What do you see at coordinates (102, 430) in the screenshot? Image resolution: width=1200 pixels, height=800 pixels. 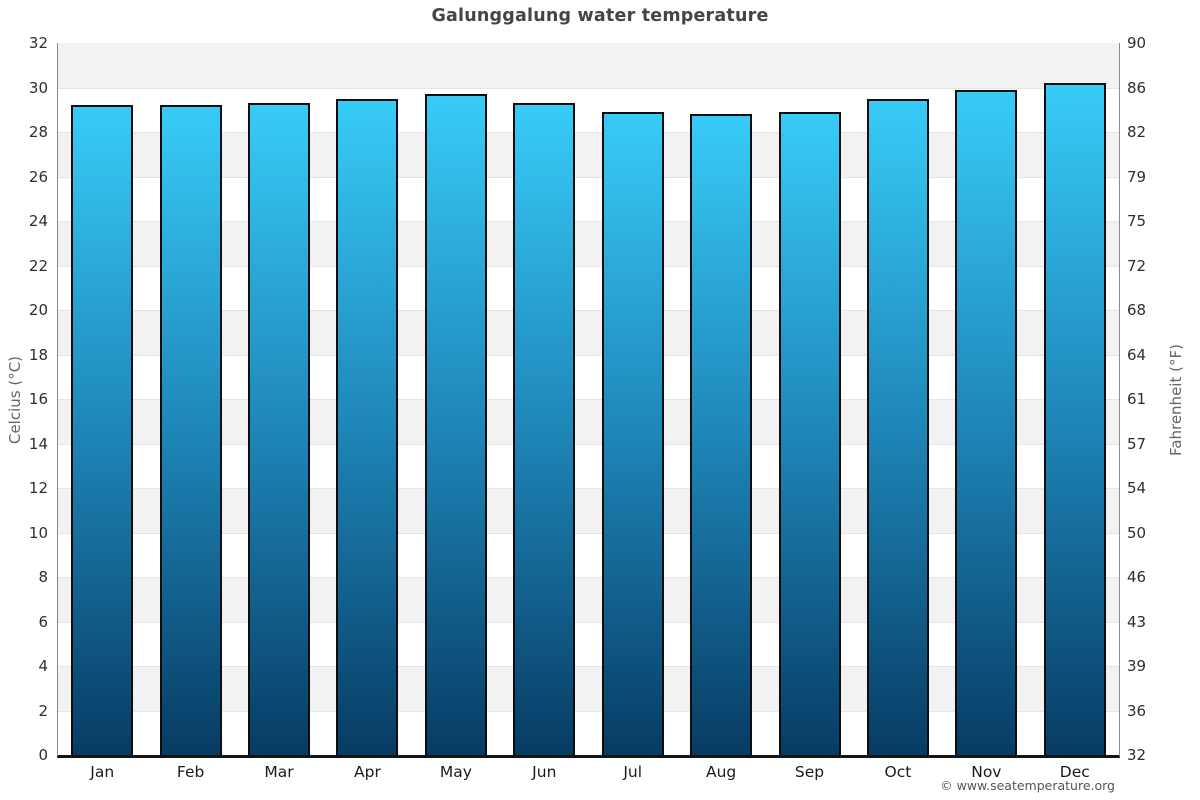 I see `bar-jan` at bounding box center [102, 430].